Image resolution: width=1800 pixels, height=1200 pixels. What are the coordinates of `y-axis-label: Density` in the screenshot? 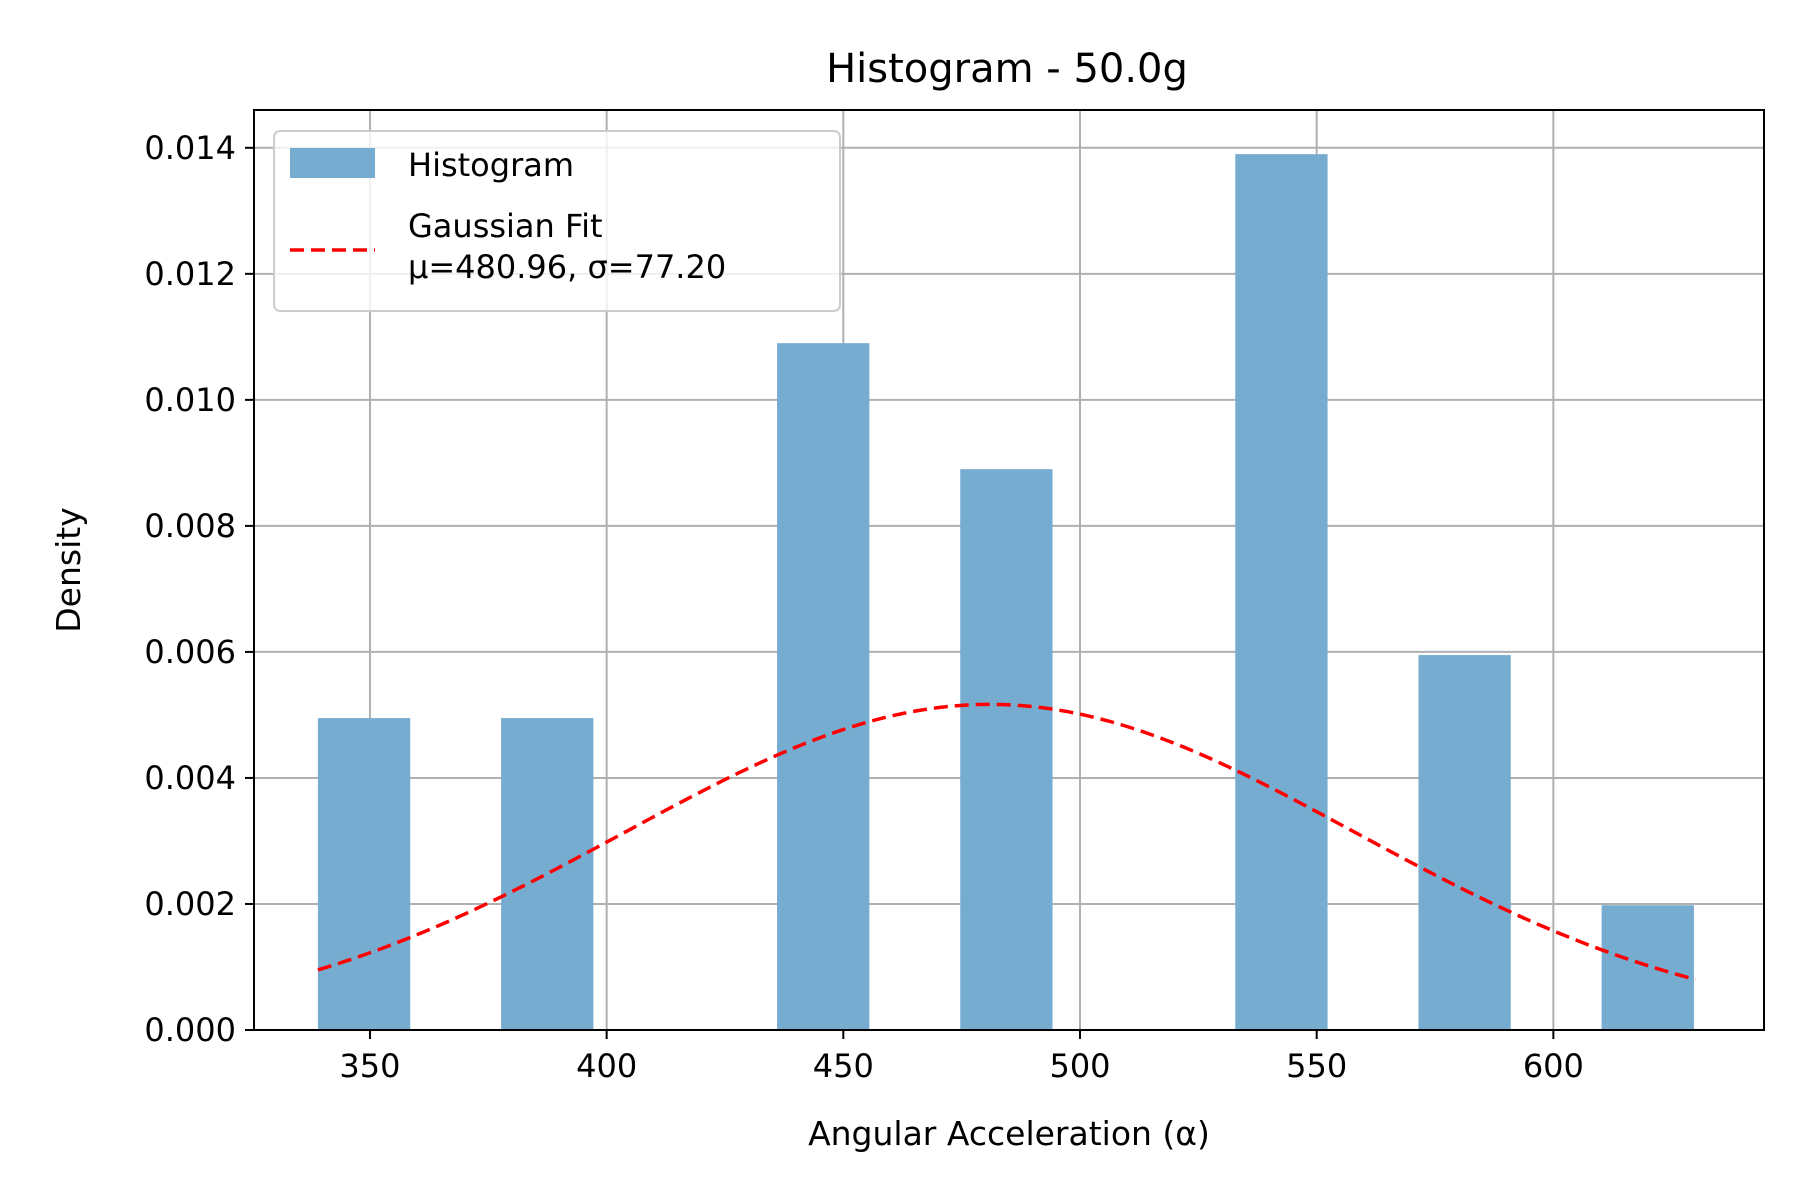 It's located at (68, 569).